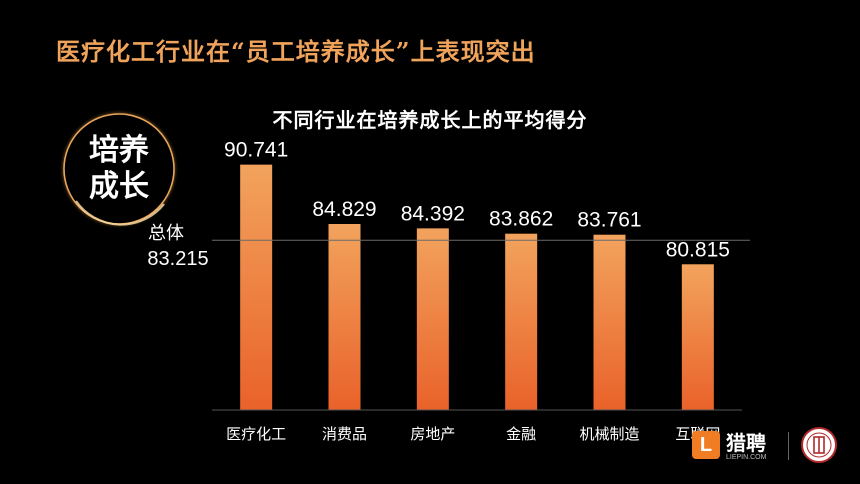 The height and width of the screenshot is (484, 860). What do you see at coordinates (767, 448) in the screenshot?
I see `brand-logos: L 猎聘 LIEPIN.COM` at bounding box center [767, 448].